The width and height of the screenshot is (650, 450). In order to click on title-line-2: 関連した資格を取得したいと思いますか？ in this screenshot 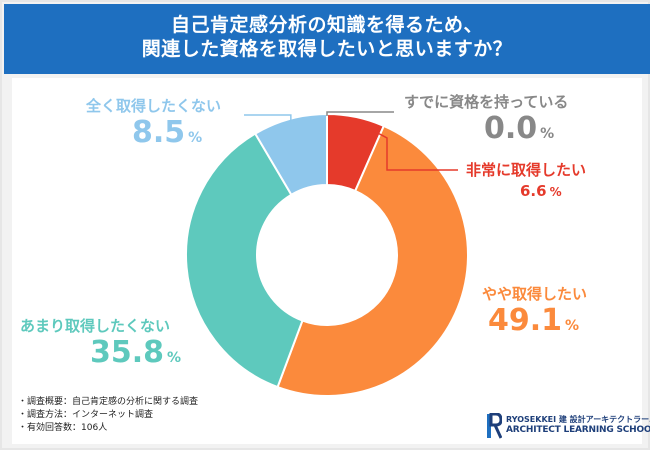, I will do `click(327, 49)`.